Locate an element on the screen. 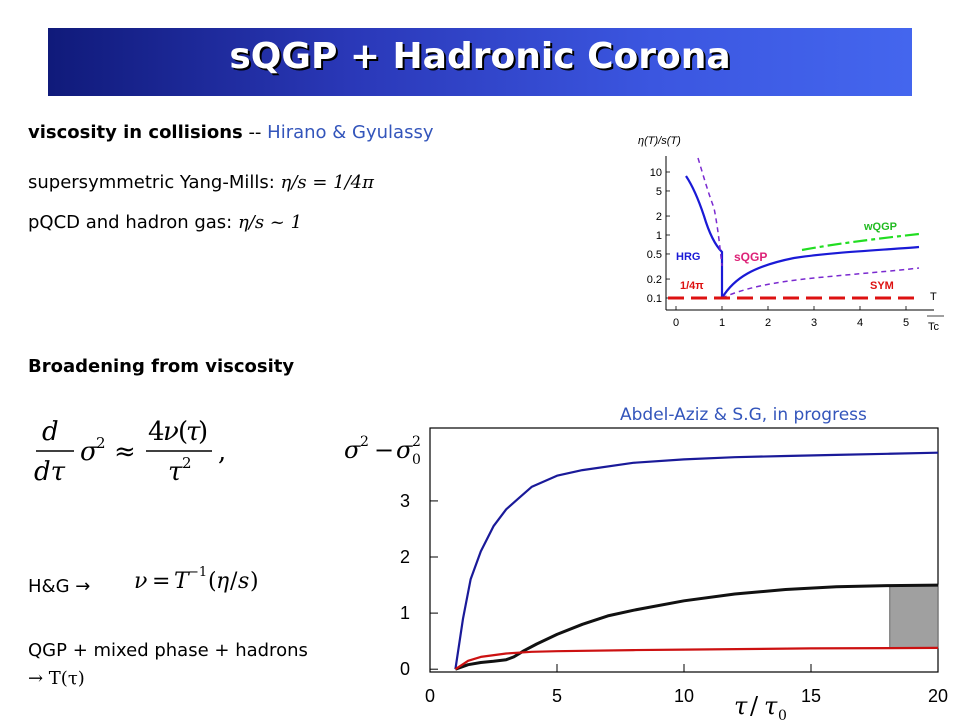  inset-hrg-dashed is located at coordinates (710, 212).